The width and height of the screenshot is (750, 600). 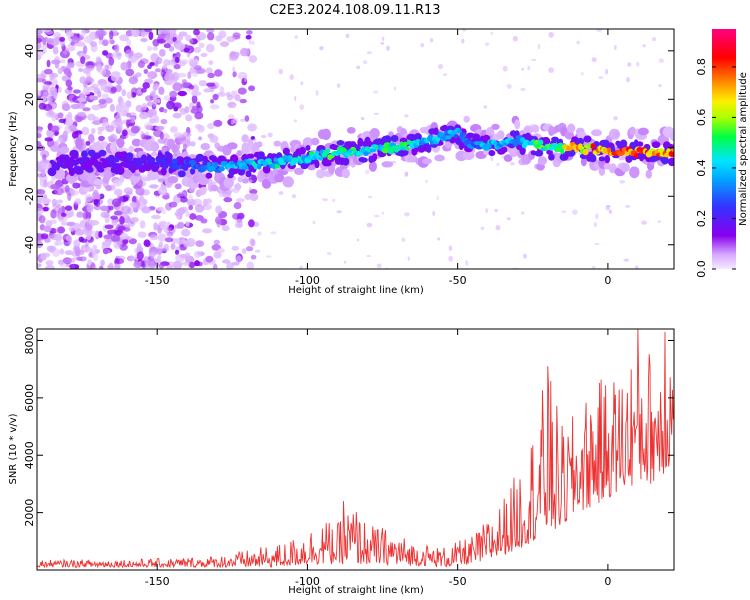 What do you see at coordinates (29, 398) in the screenshot?
I see `y-tick-label: 6000` at bounding box center [29, 398].